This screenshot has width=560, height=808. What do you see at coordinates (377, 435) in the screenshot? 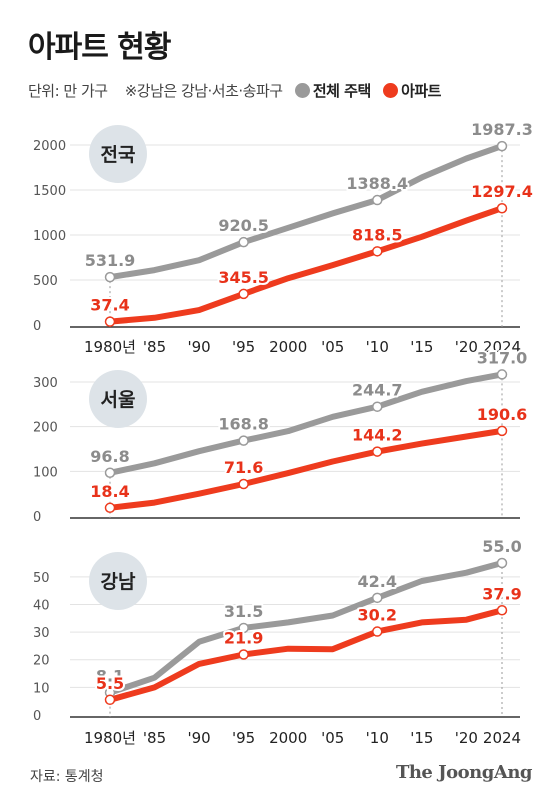
I see `apartment-value-label: 144.2` at bounding box center [377, 435].